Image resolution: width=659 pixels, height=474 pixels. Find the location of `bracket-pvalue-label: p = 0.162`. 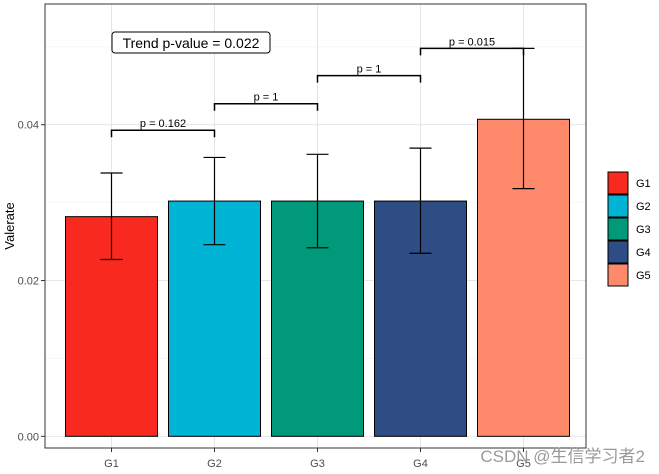

bracket-pvalue-label: p = 0.162 is located at coordinates (163, 124).